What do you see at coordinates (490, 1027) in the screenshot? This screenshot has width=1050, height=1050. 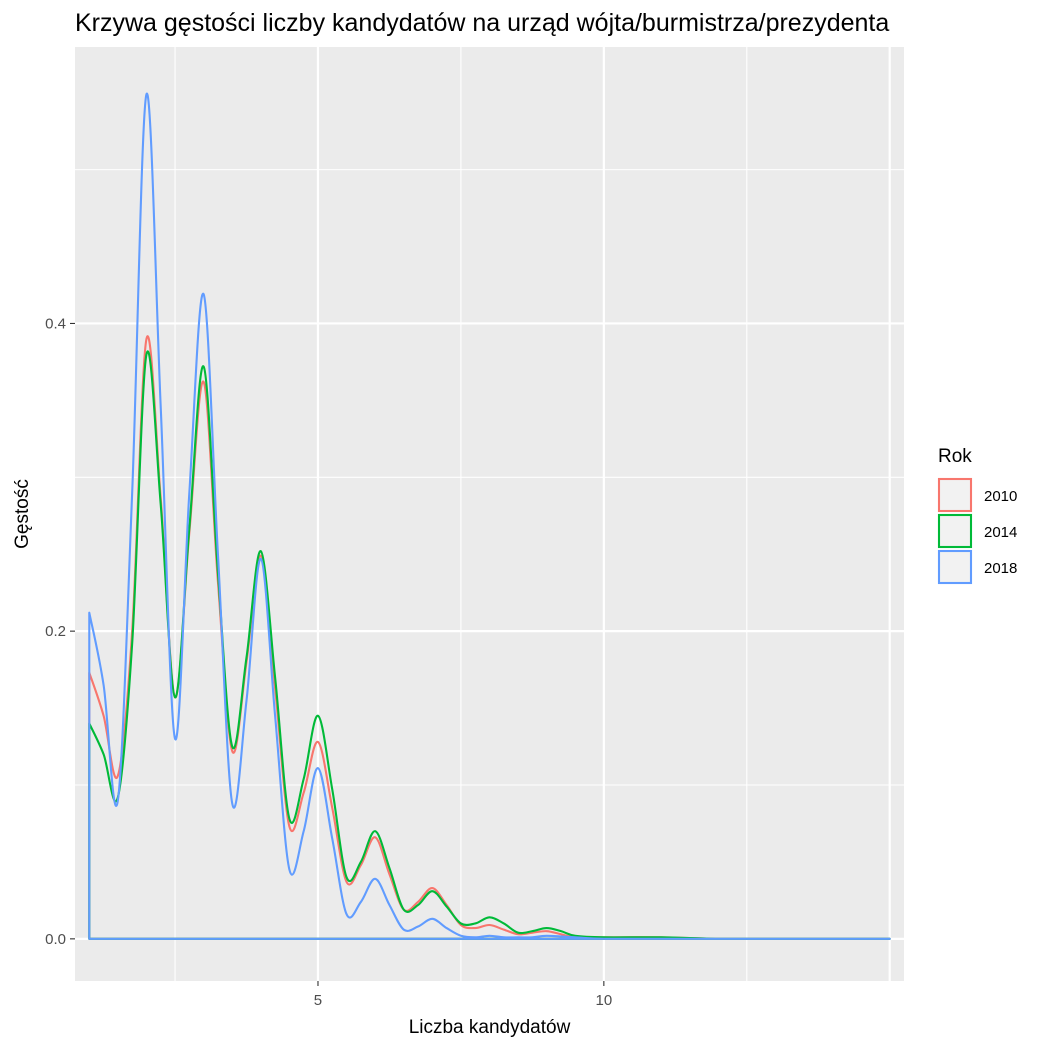 I see `x-axis-title: Liczba kandydatów` at bounding box center [490, 1027].